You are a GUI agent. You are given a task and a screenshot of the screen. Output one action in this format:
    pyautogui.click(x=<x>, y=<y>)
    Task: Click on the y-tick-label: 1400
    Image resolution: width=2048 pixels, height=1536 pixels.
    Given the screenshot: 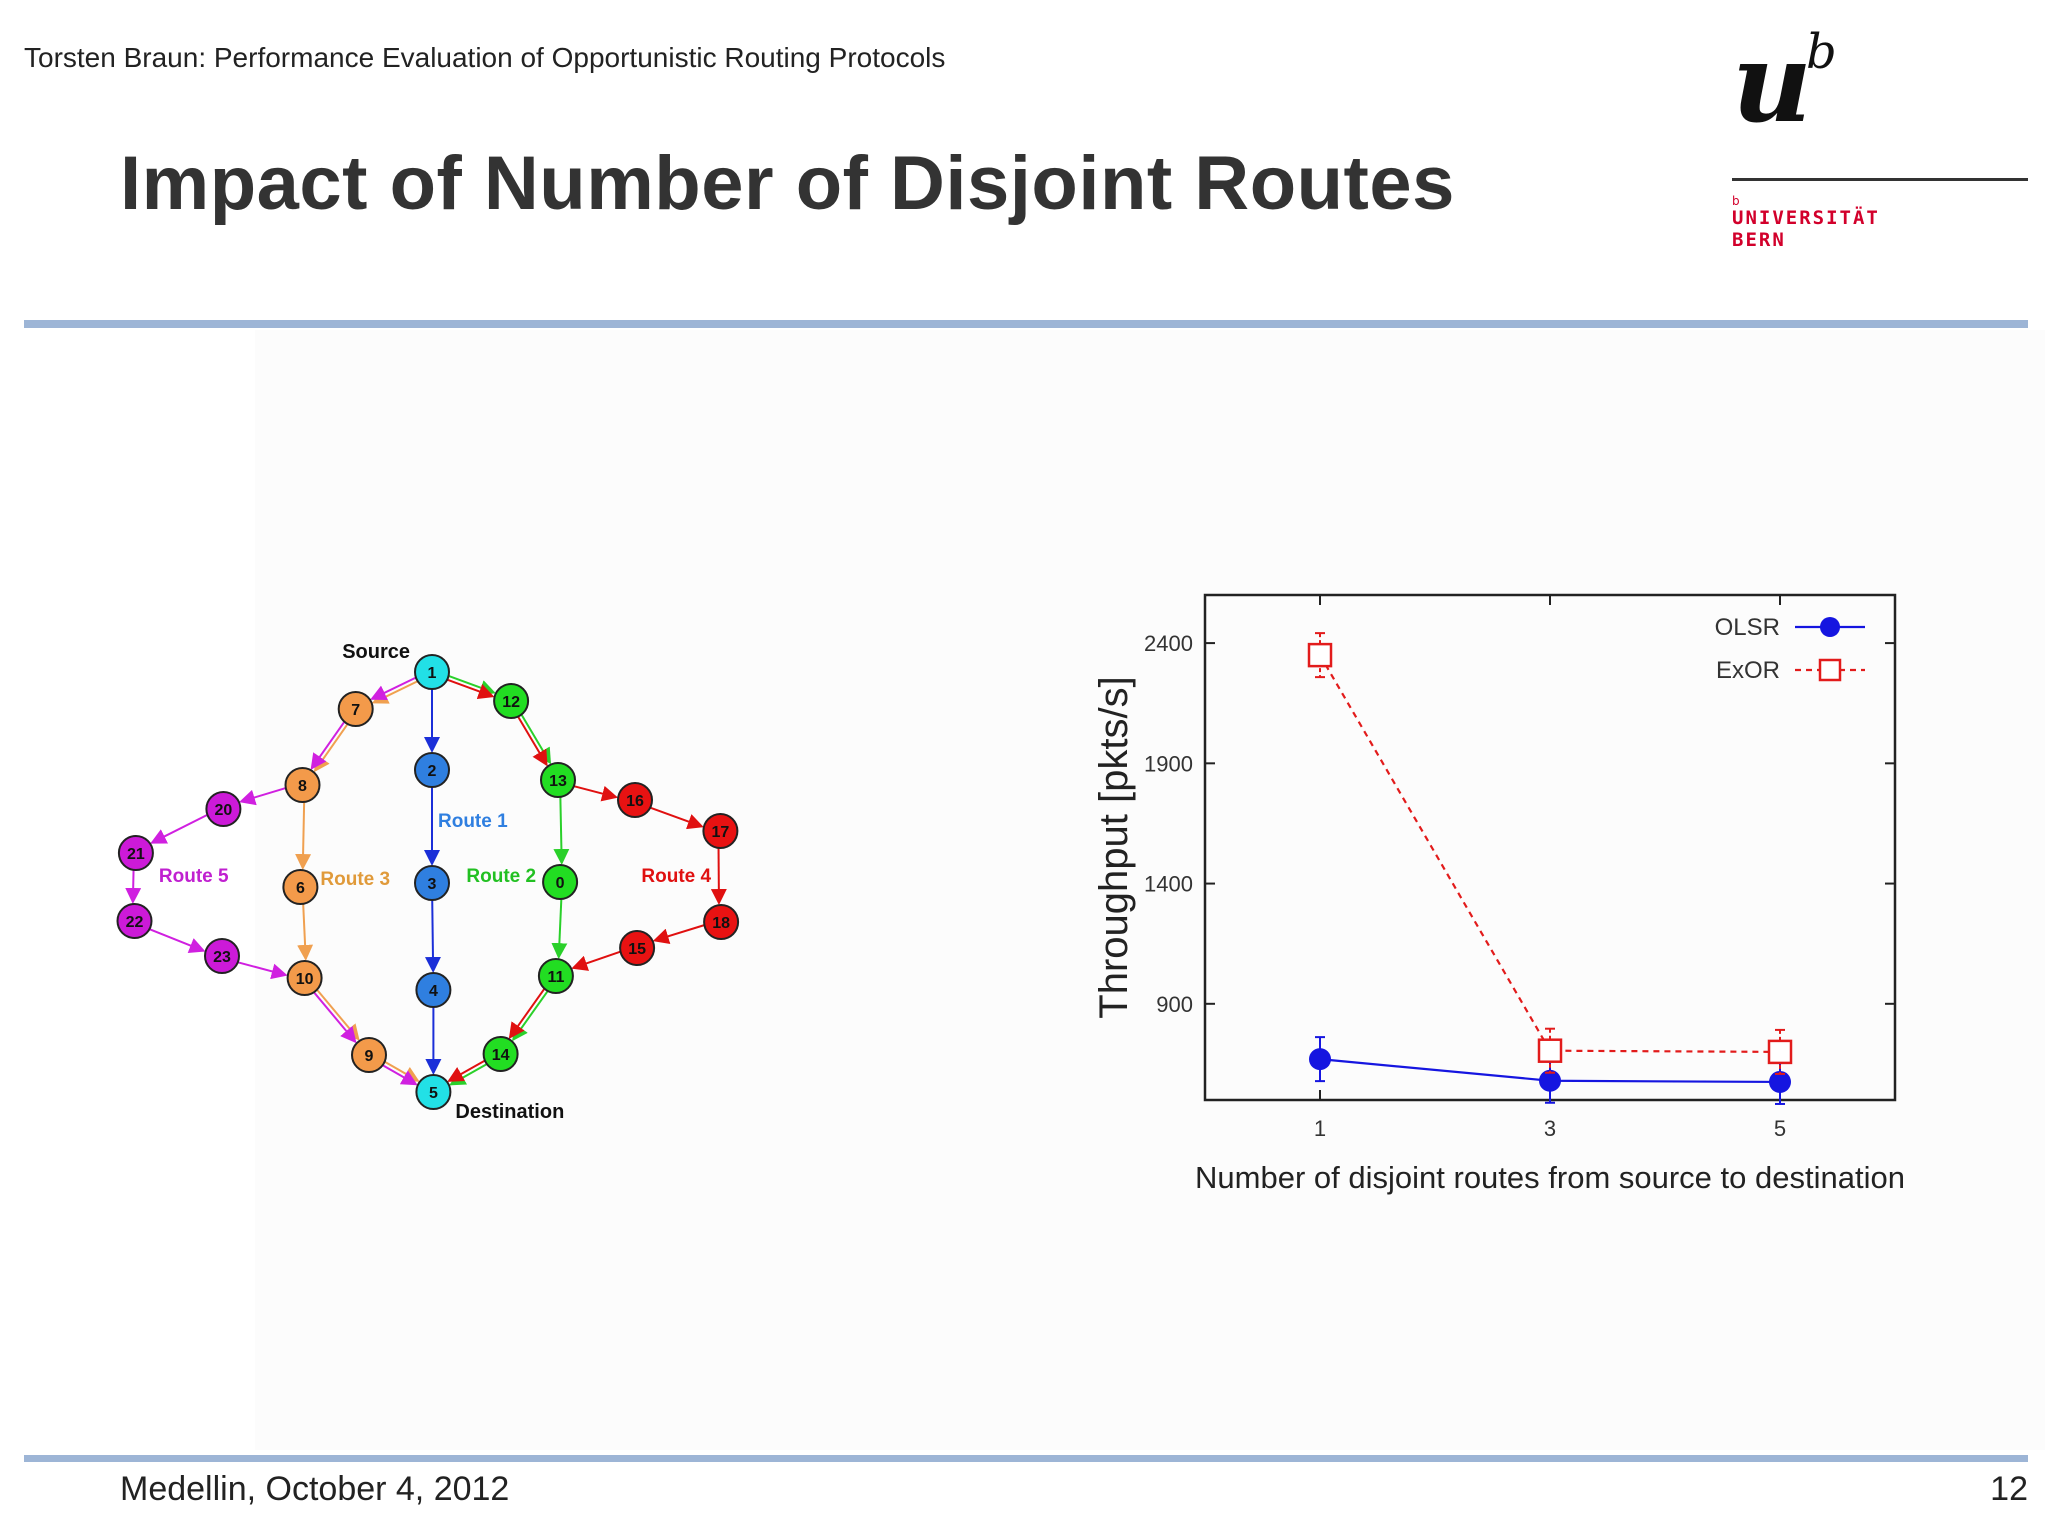 What is the action you would take?
    pyautogui.click(x=1168, y=884)
    